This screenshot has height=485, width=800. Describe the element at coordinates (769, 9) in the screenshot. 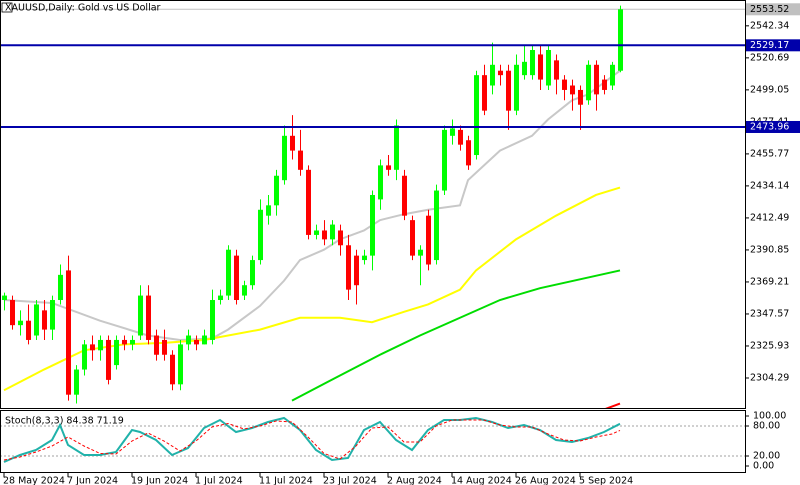

I see `last-price-label: 2553.52` at that location.